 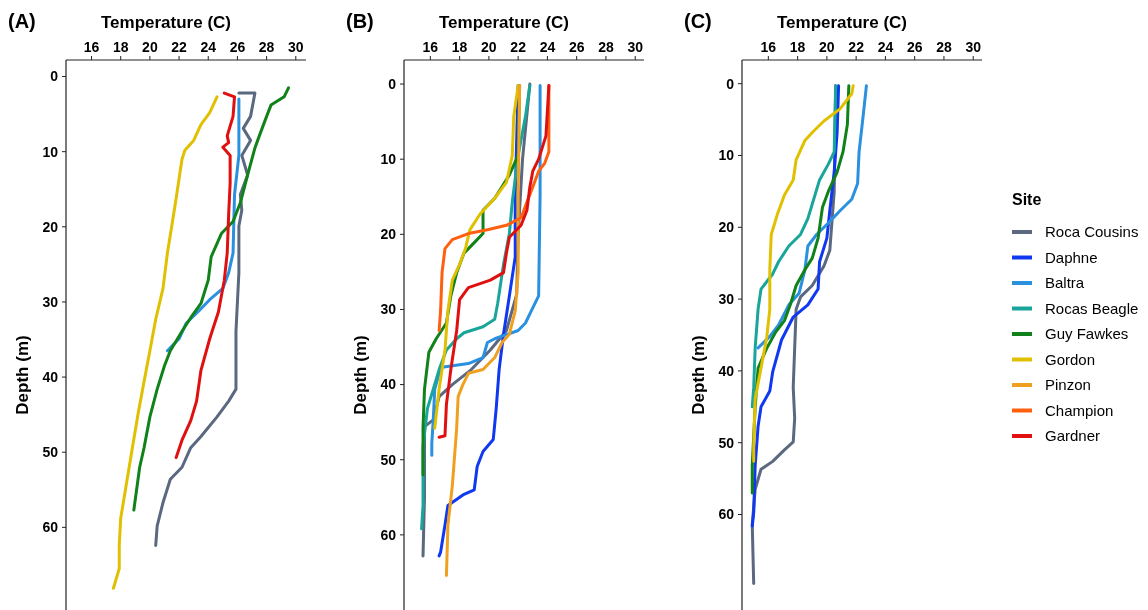 I want to click on legend-label: Guy Fawkes, so click(x=1087, y=334).